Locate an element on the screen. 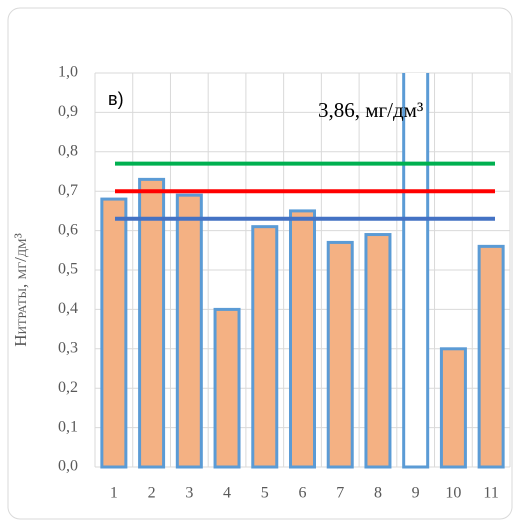 Image resolution: width=519 pixels, height=527 pixels. y-axis-label: Нитраты, мг/дм³ is located at coordinates (20, 290).